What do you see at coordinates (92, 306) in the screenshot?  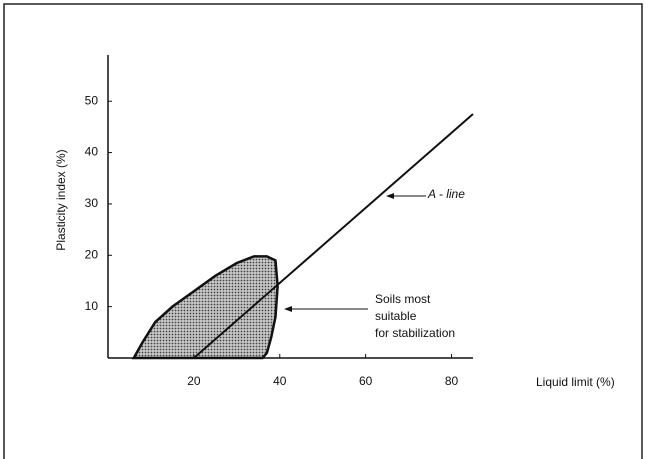 I see `y-tick-label: 10` at bounding box center [92, 306].